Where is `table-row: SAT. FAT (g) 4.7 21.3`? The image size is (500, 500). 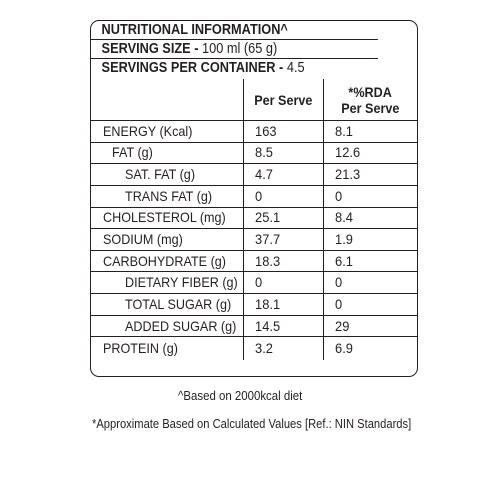 table-row: SAT. FAT (g) 4.7 21.3 is located at coordinates (254, 174).